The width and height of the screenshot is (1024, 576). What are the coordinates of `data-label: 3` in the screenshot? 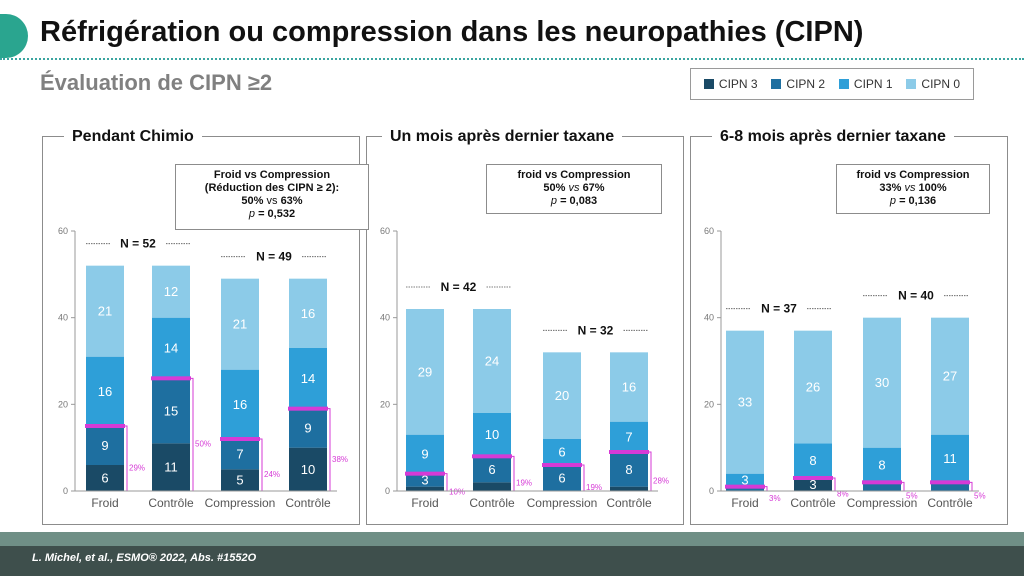 It's located at (424, 480).